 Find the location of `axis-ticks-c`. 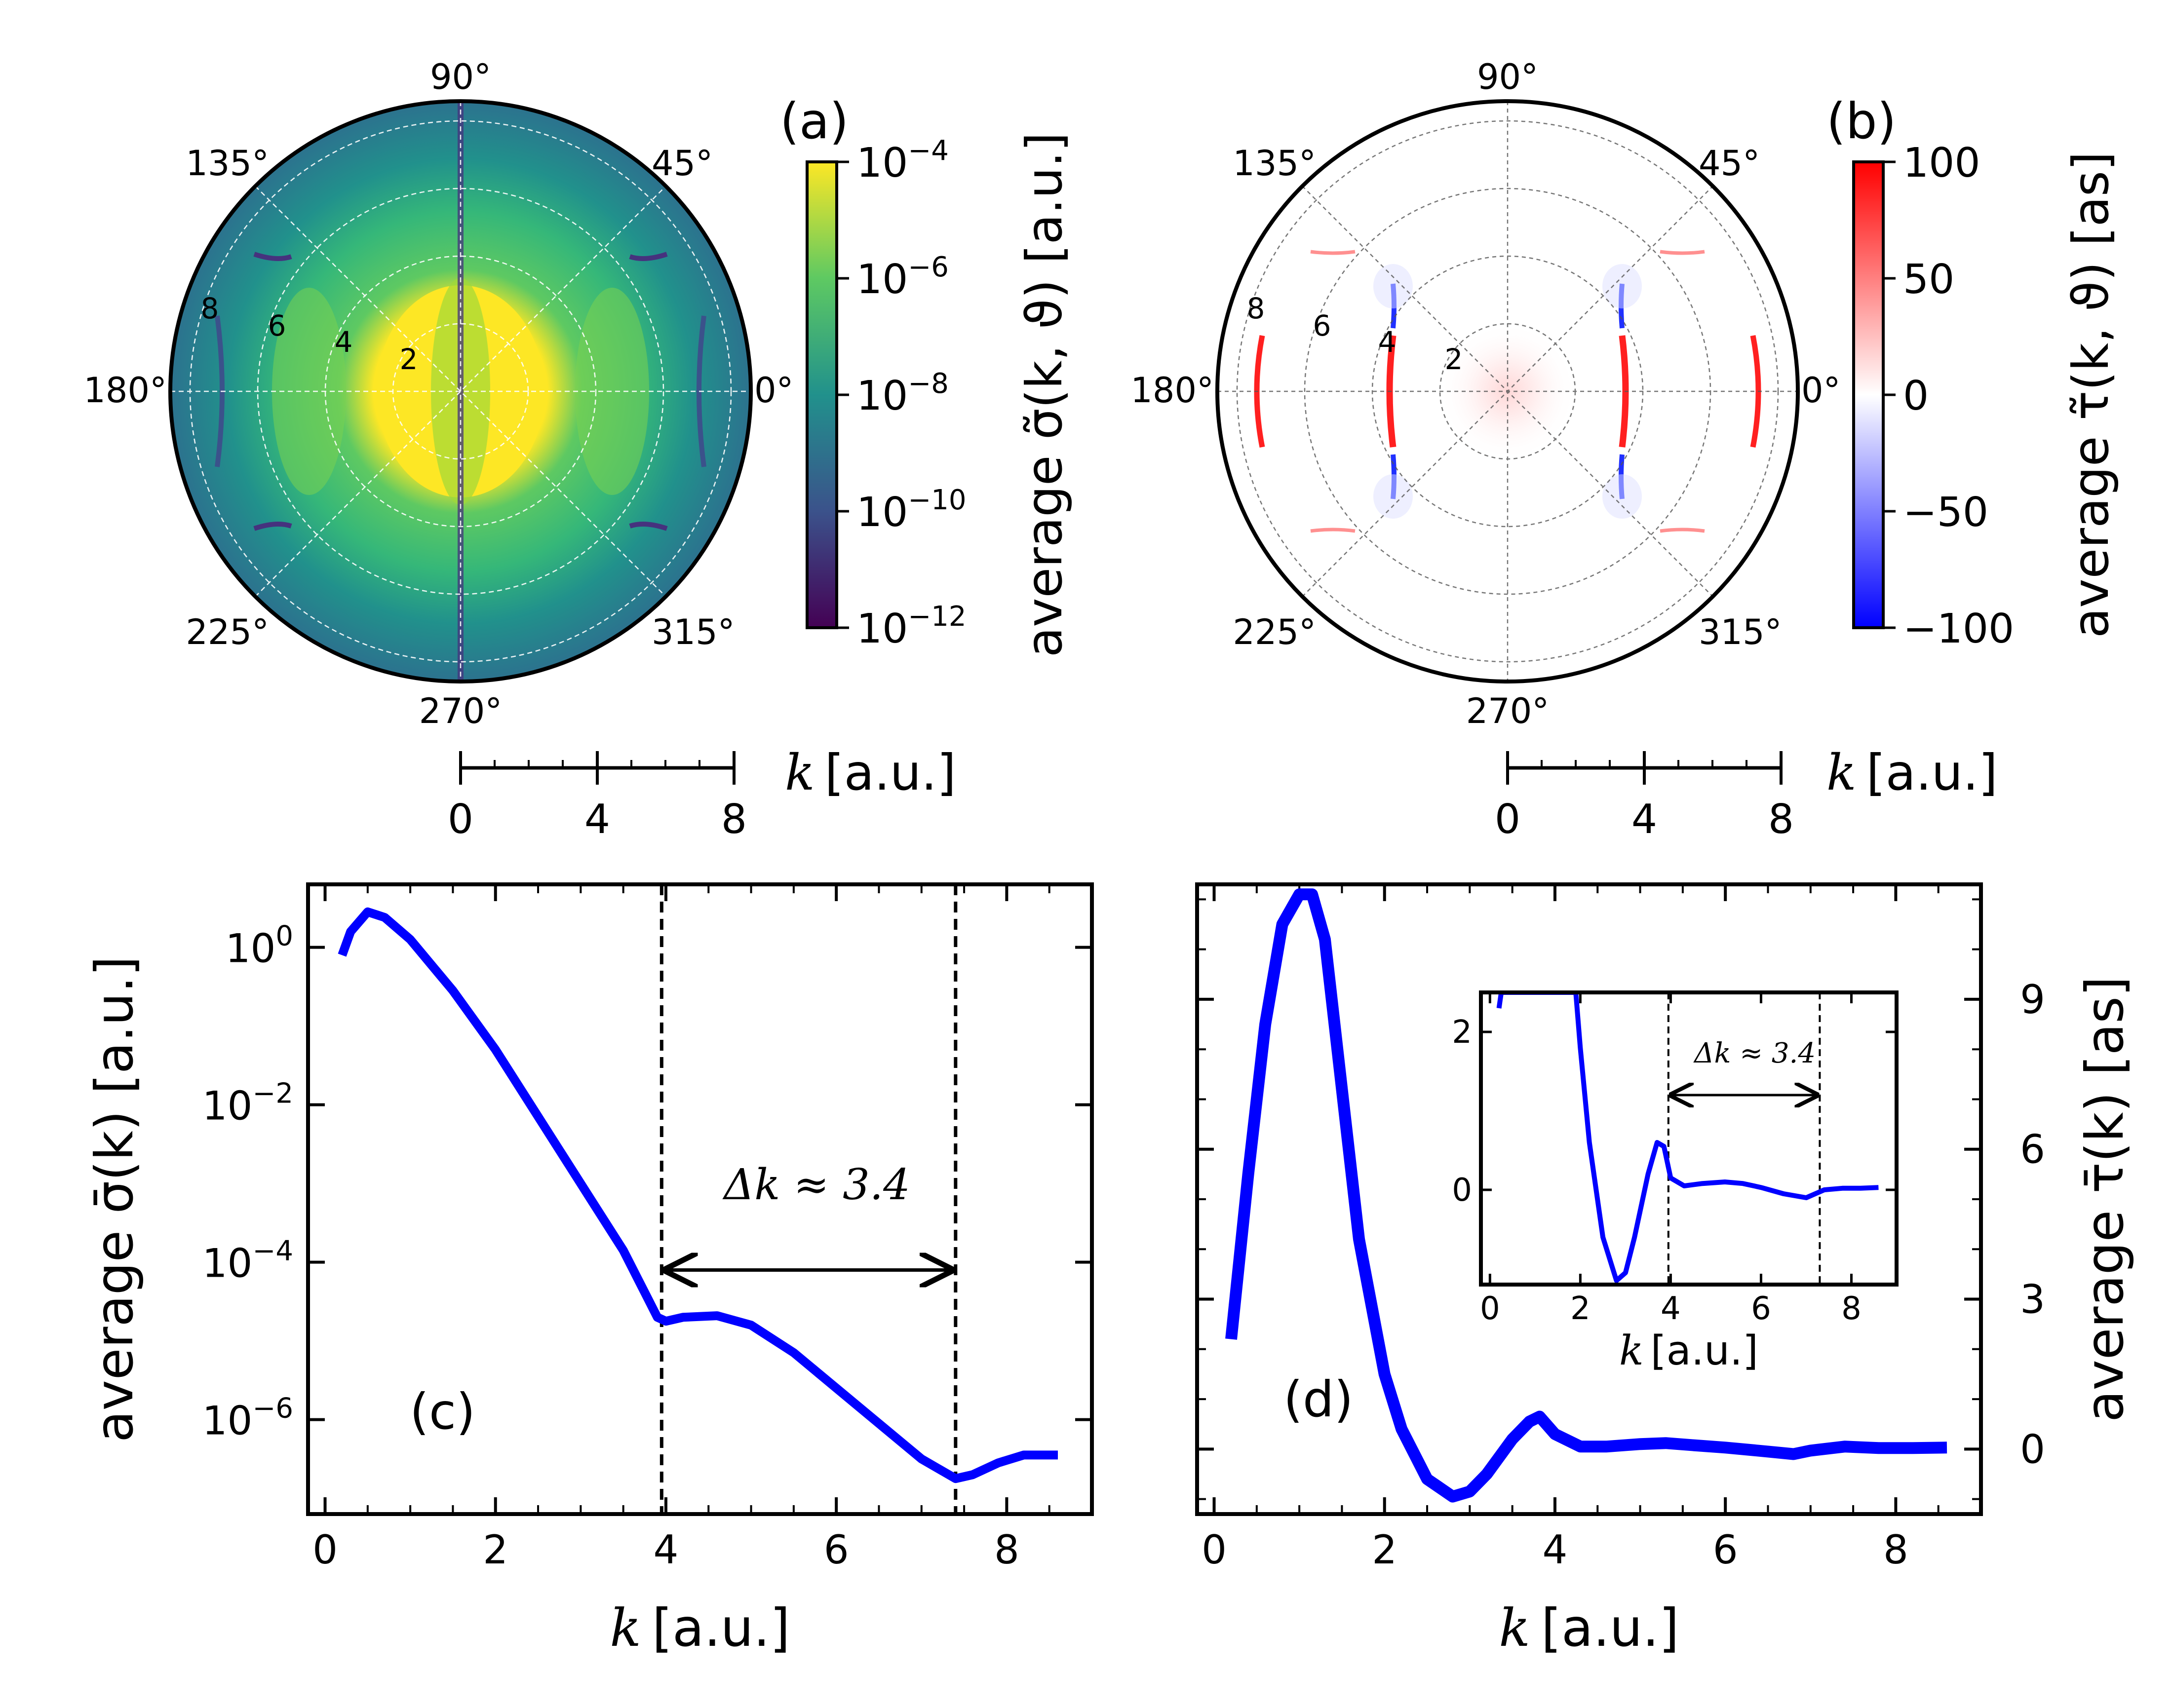

axis-ticks-c is located at coordinates (700, 1199).